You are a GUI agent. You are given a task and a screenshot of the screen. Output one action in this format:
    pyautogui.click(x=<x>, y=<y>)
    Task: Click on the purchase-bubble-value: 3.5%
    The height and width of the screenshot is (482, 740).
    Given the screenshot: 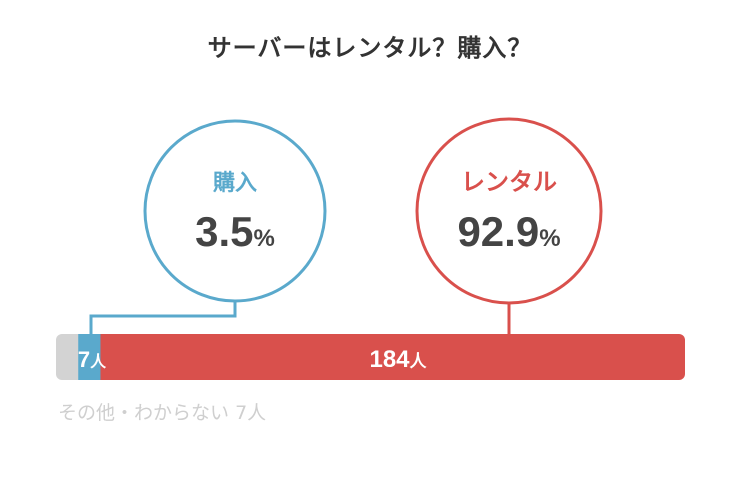 What is the action you would take?
    pyautogui.click(x=235, y=231)
    